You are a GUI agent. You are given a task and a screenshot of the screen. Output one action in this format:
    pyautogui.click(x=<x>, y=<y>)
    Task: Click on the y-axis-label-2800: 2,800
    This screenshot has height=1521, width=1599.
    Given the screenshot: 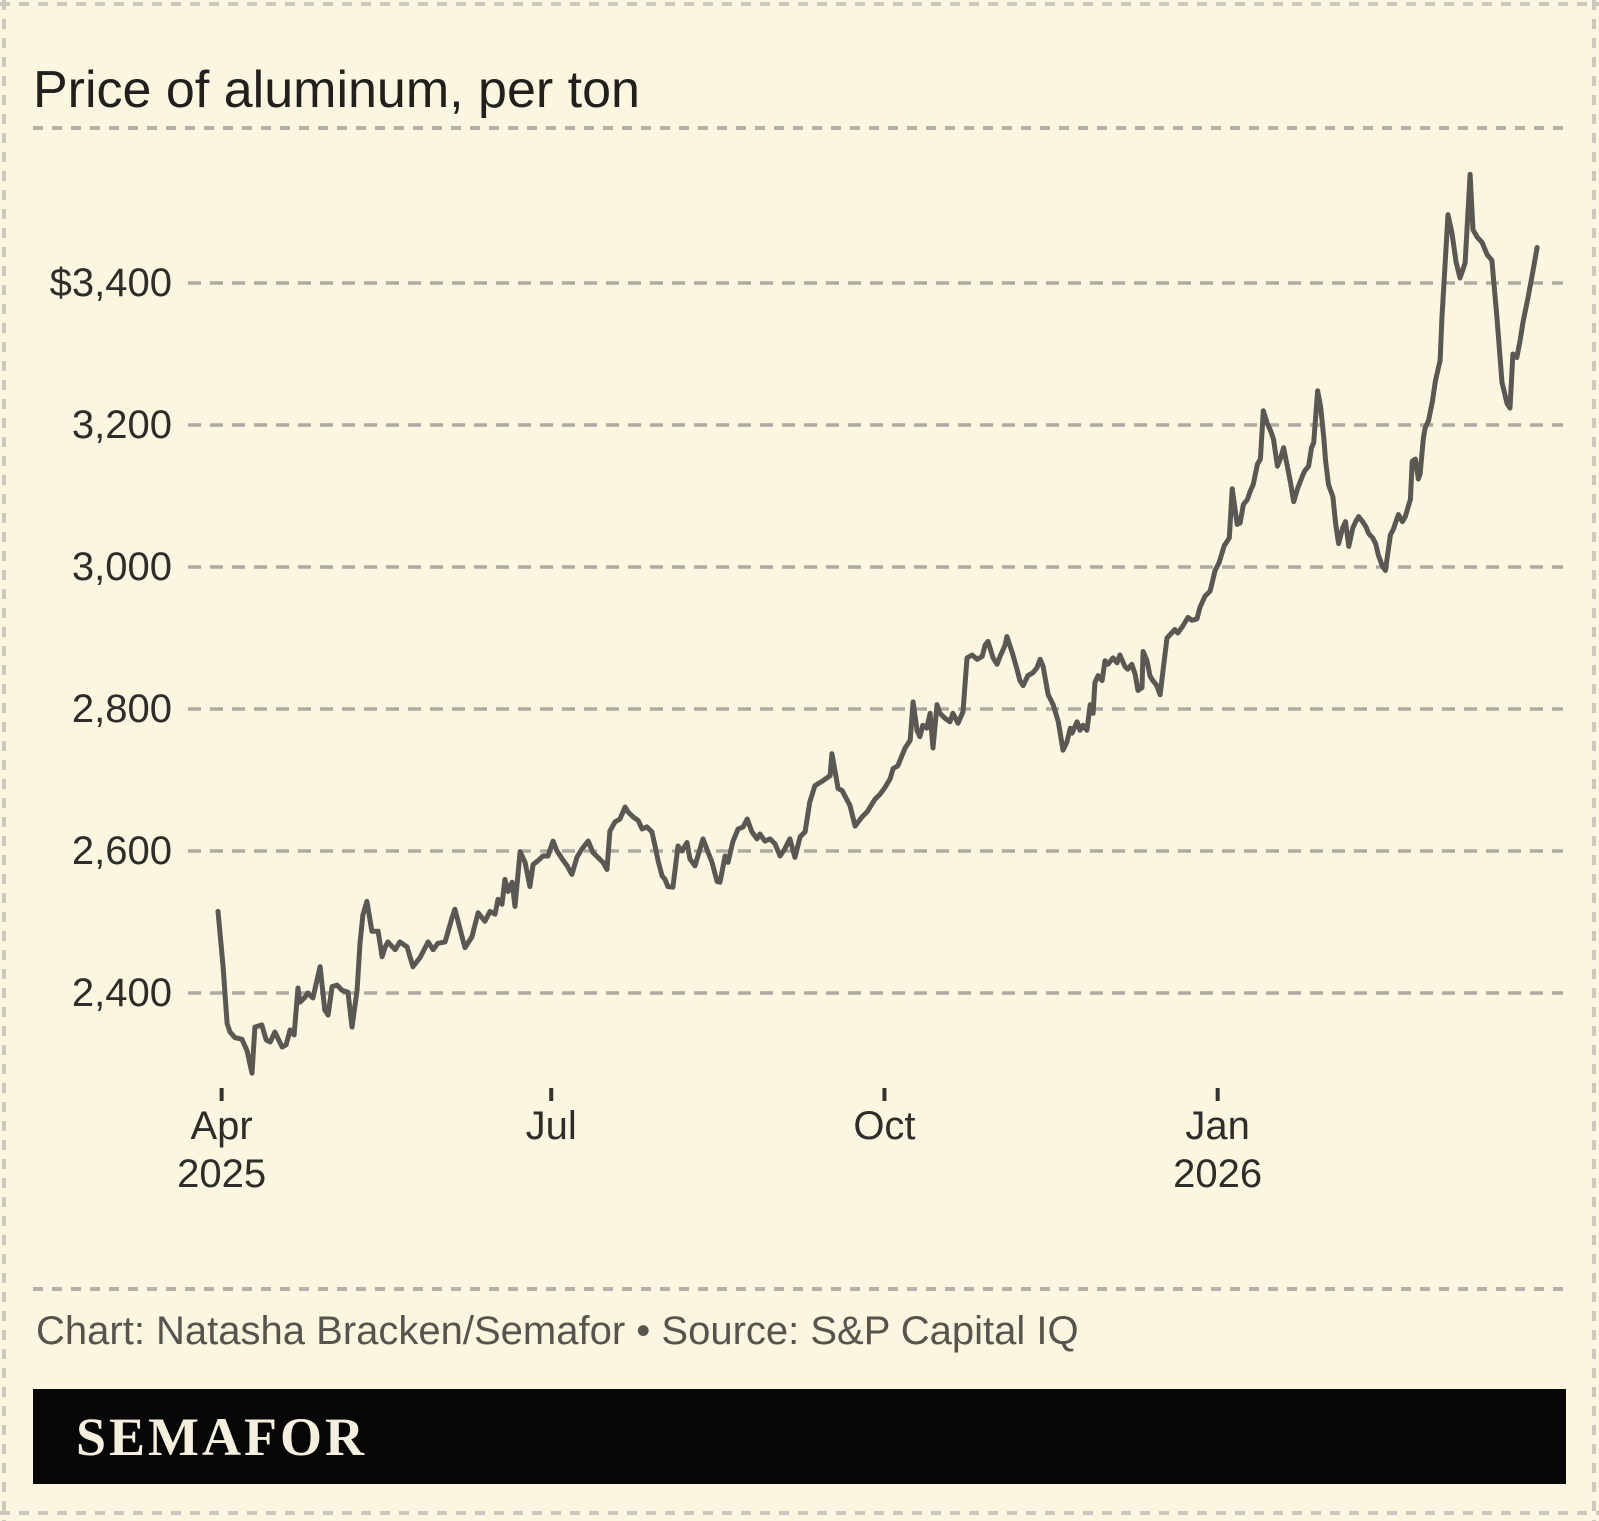 What is the action you would take?
    pyautogui.click(x=121, y=709)
    